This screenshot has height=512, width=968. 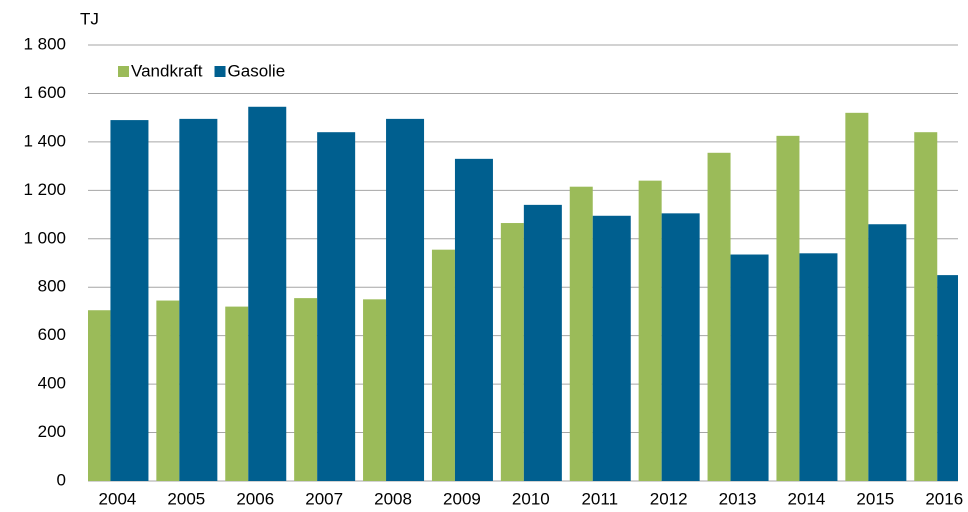 I want to click on y-tick-label: 600, so click(x=52, y=334).